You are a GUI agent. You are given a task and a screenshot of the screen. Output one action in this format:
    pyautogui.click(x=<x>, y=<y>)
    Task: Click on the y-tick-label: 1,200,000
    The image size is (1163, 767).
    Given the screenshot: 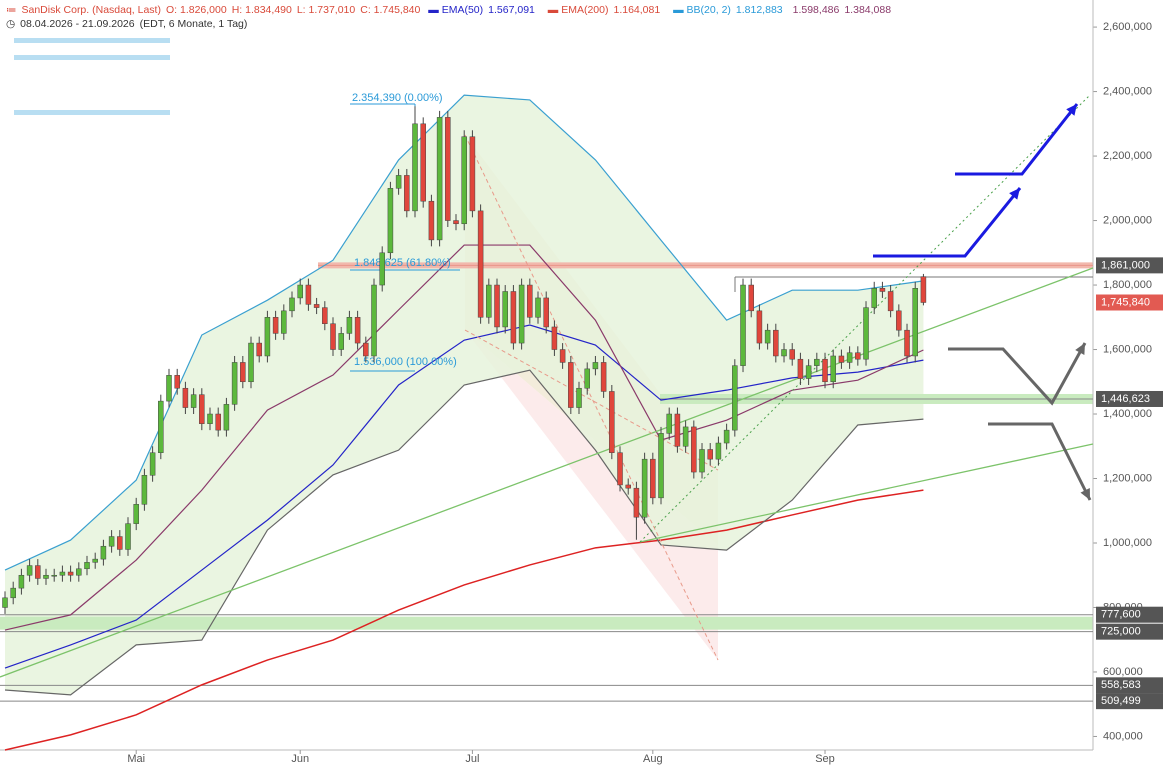 What is the action you would take?
    pyautogui.click(x=1127, y=478)
    